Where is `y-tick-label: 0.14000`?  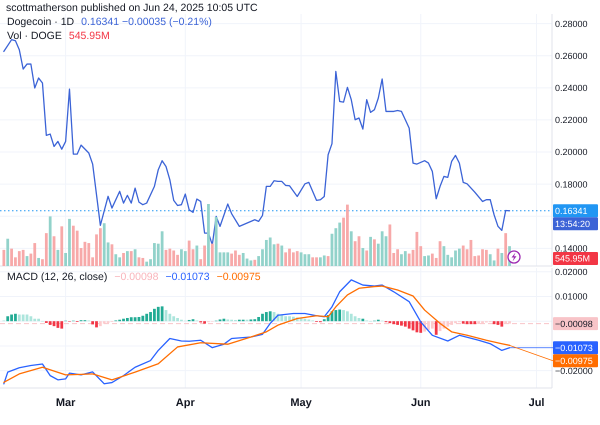 y-tick-label: 0.14000 is located at coordinates (571, 249).